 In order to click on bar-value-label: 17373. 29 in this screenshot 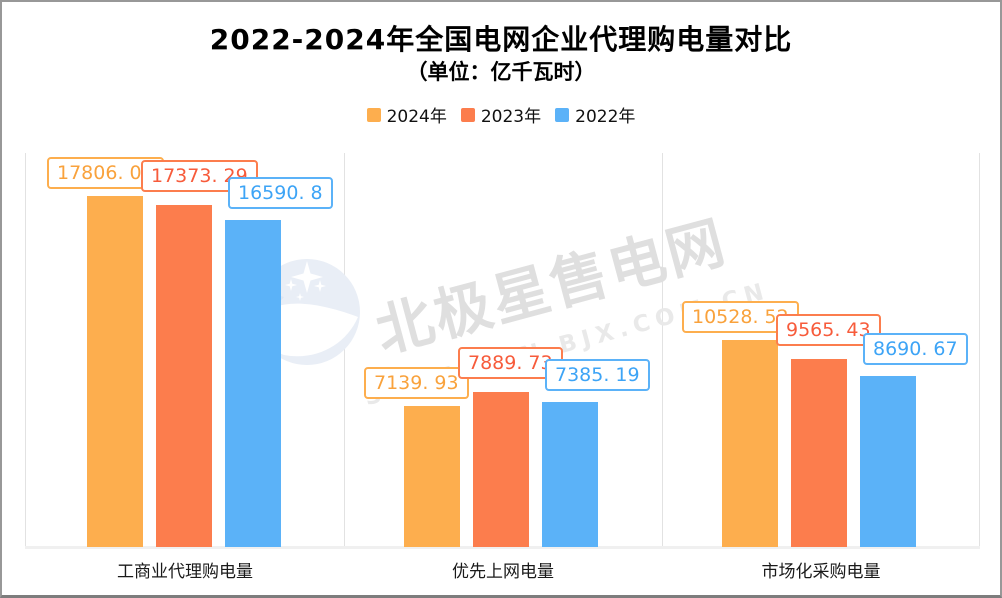, I will do `click(199, 176)`.